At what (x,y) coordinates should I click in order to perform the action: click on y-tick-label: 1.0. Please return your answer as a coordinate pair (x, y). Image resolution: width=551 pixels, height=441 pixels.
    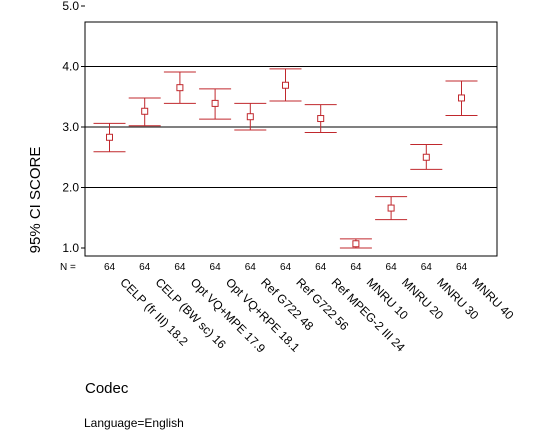
    Looking at the image, I should click on (70, 248).